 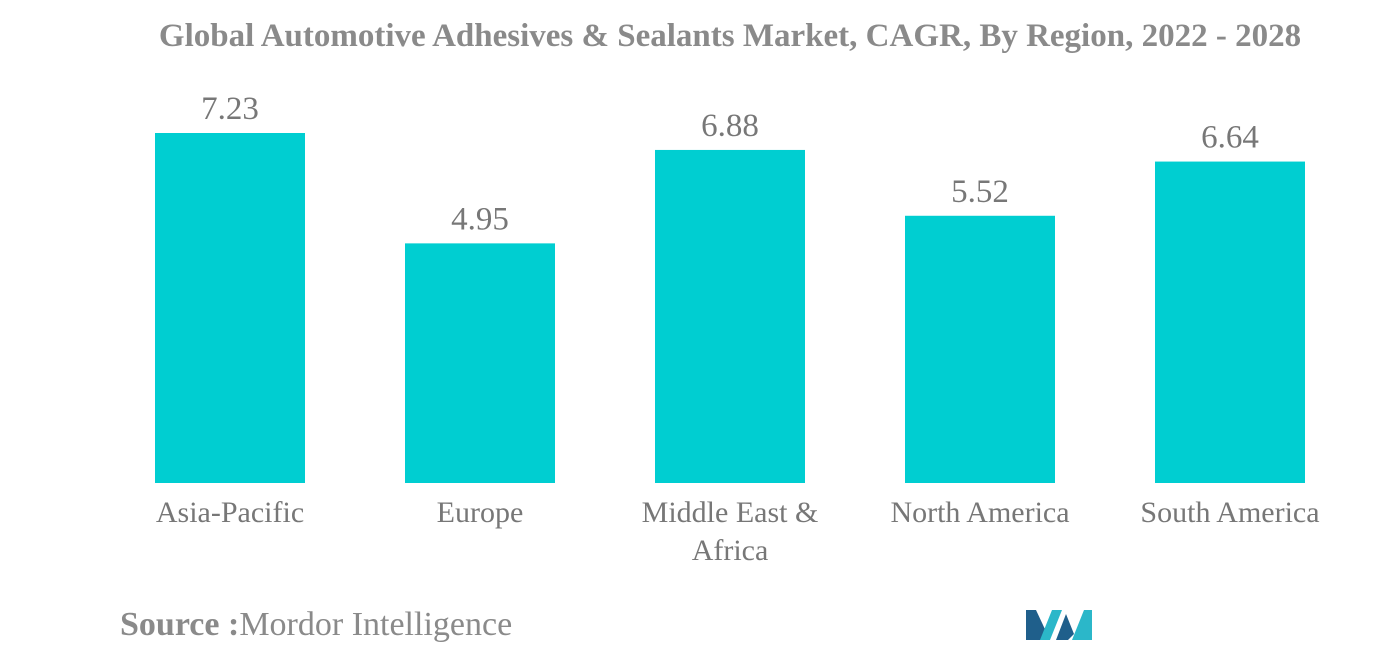 I want to click on data-label-0: 7.23, so click(x=230, y=109).